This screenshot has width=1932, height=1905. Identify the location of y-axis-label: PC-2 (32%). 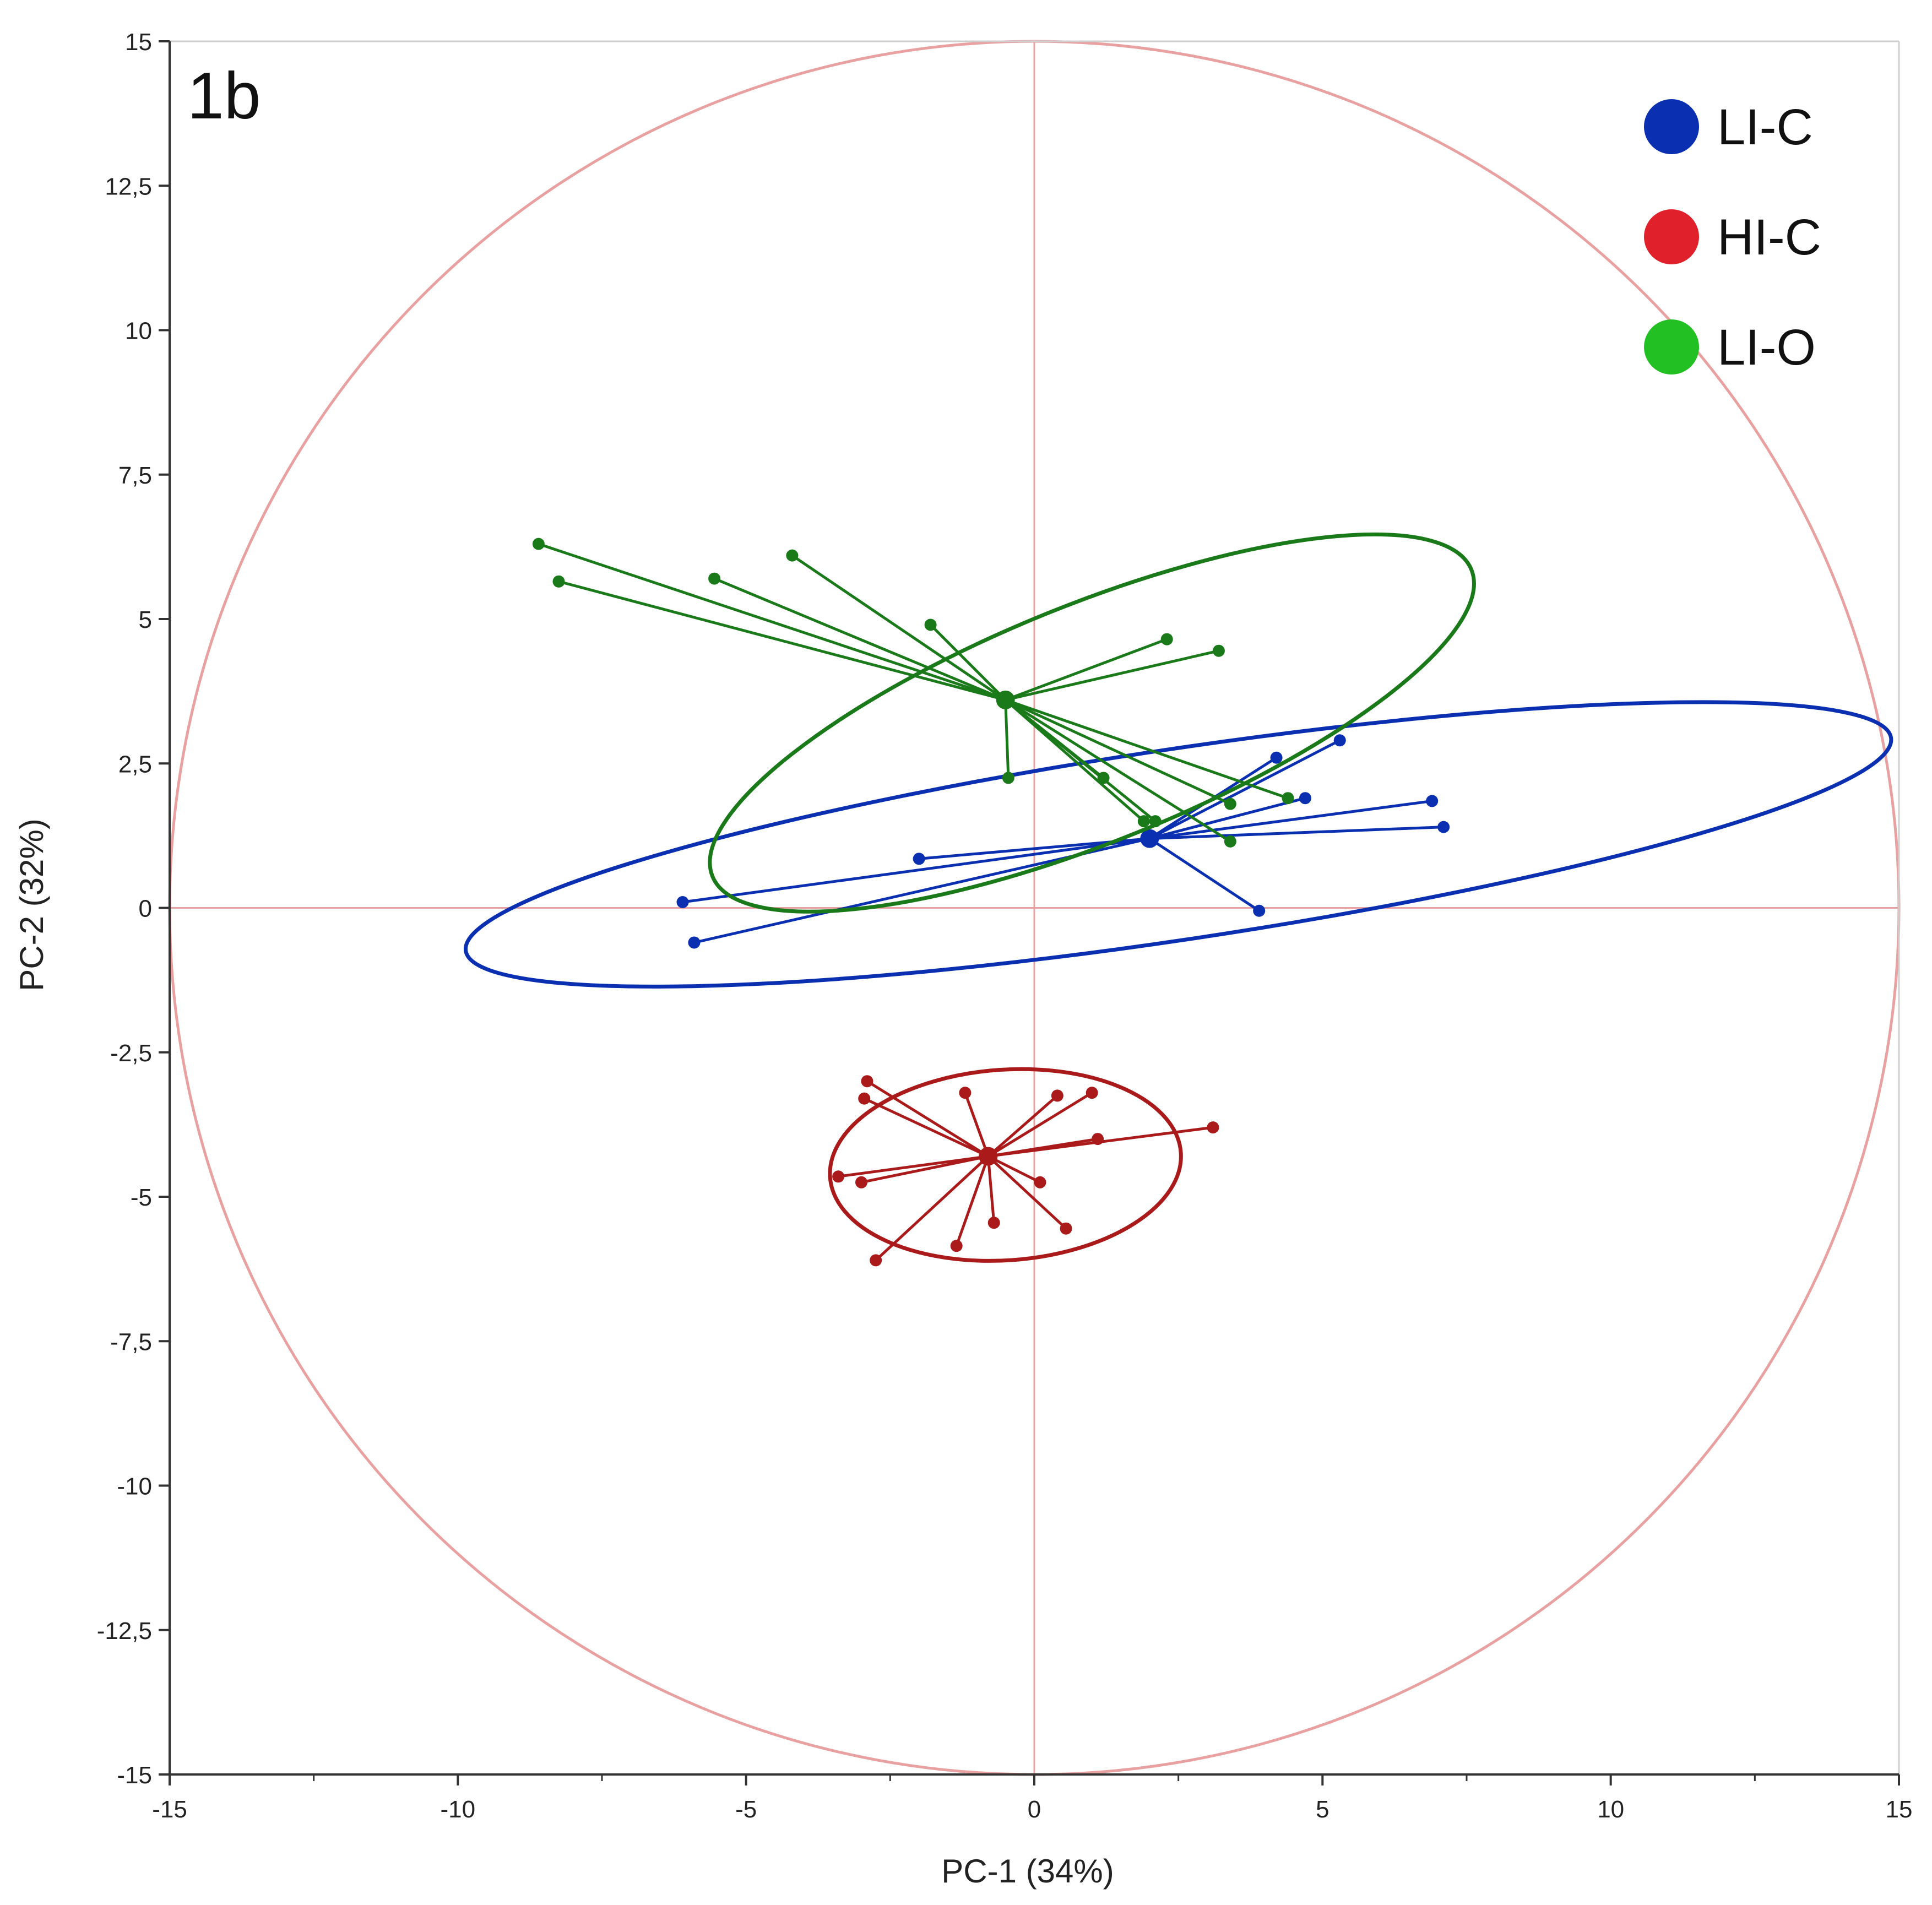
(31, 904).